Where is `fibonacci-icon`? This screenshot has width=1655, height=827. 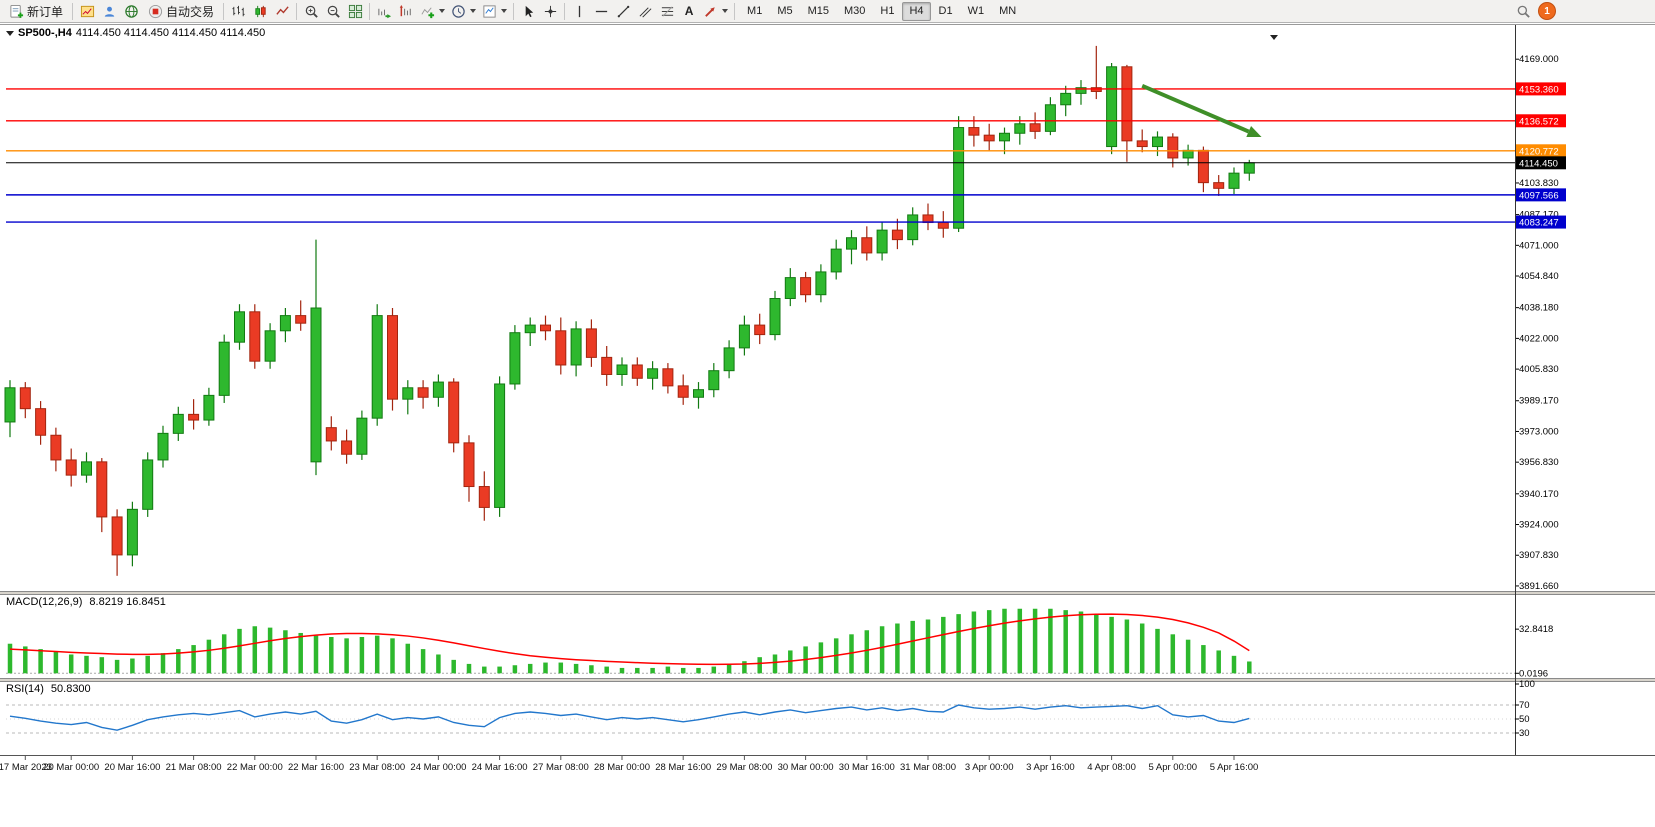 fibonacci-icon is located at coordinates (667, 11).